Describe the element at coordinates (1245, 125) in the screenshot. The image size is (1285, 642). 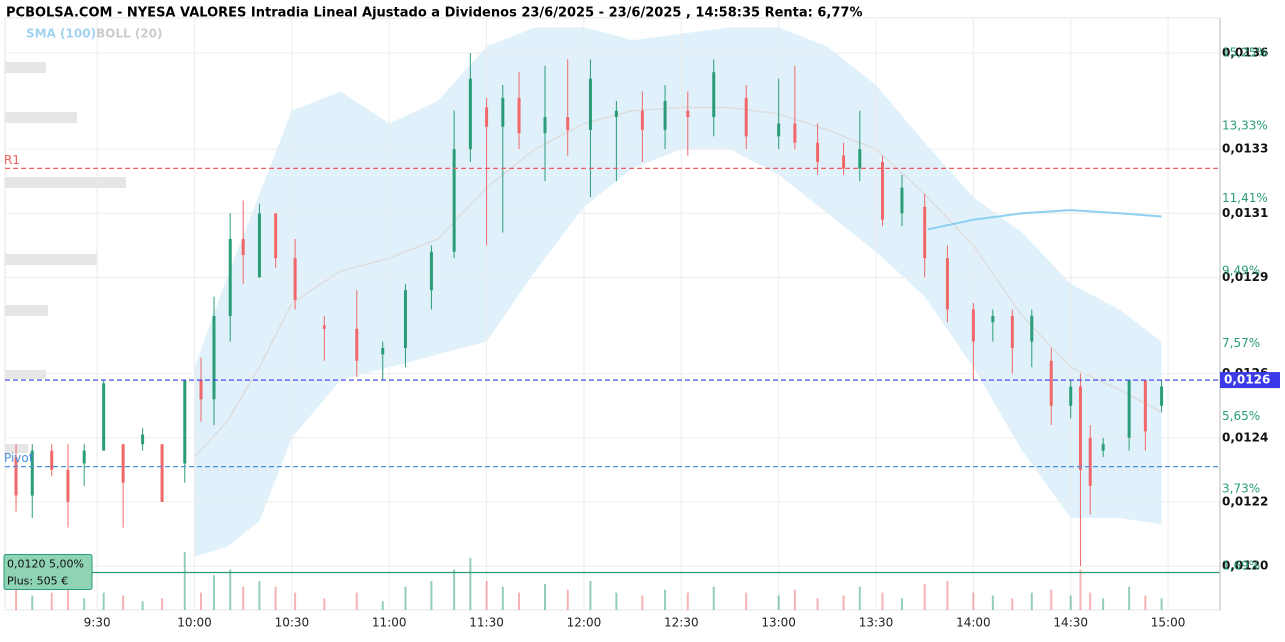
I see `y2-tick-label: 13,33%` at that location.